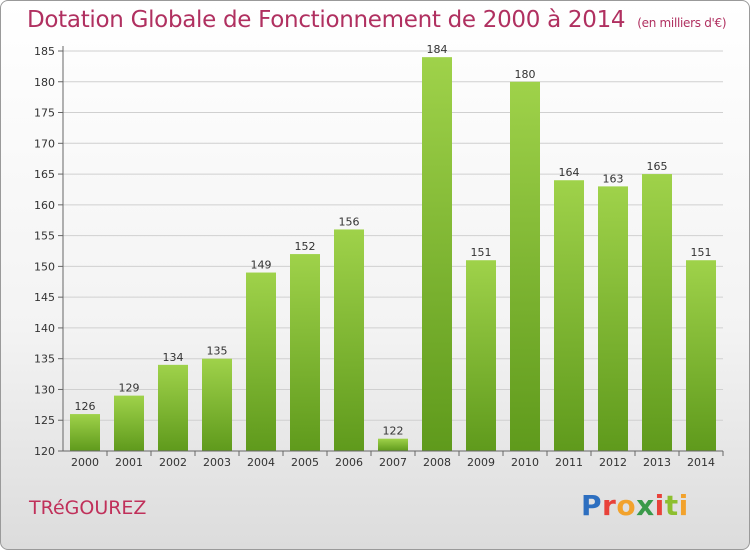  Describe the element at coordinates (44, 297) in the screenshot. I see `y-tick-label: 145` at that location.